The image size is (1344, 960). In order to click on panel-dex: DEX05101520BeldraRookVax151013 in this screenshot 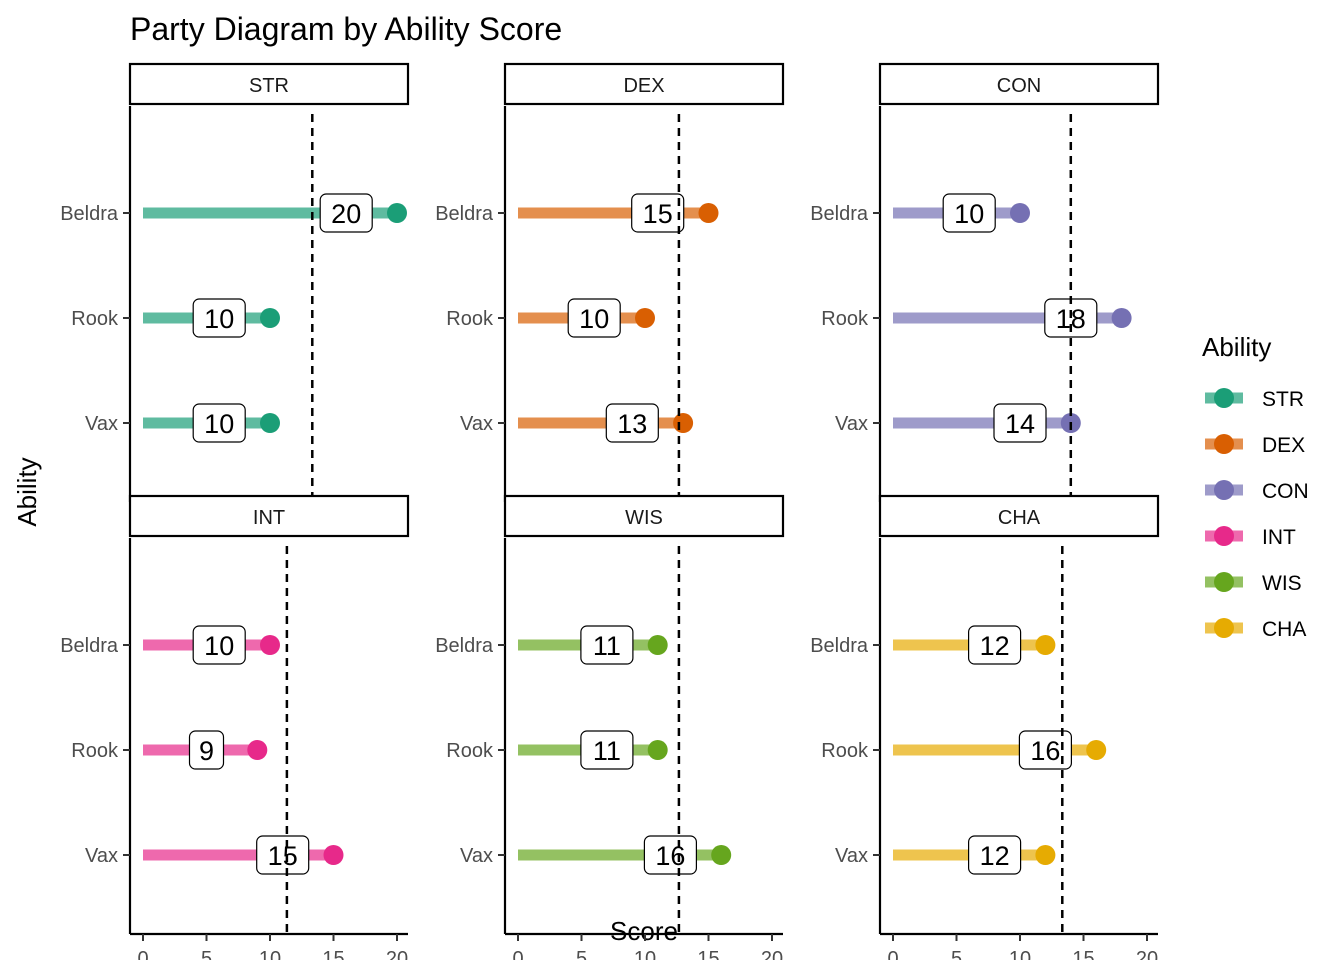, I will do `click(610, 300)`.